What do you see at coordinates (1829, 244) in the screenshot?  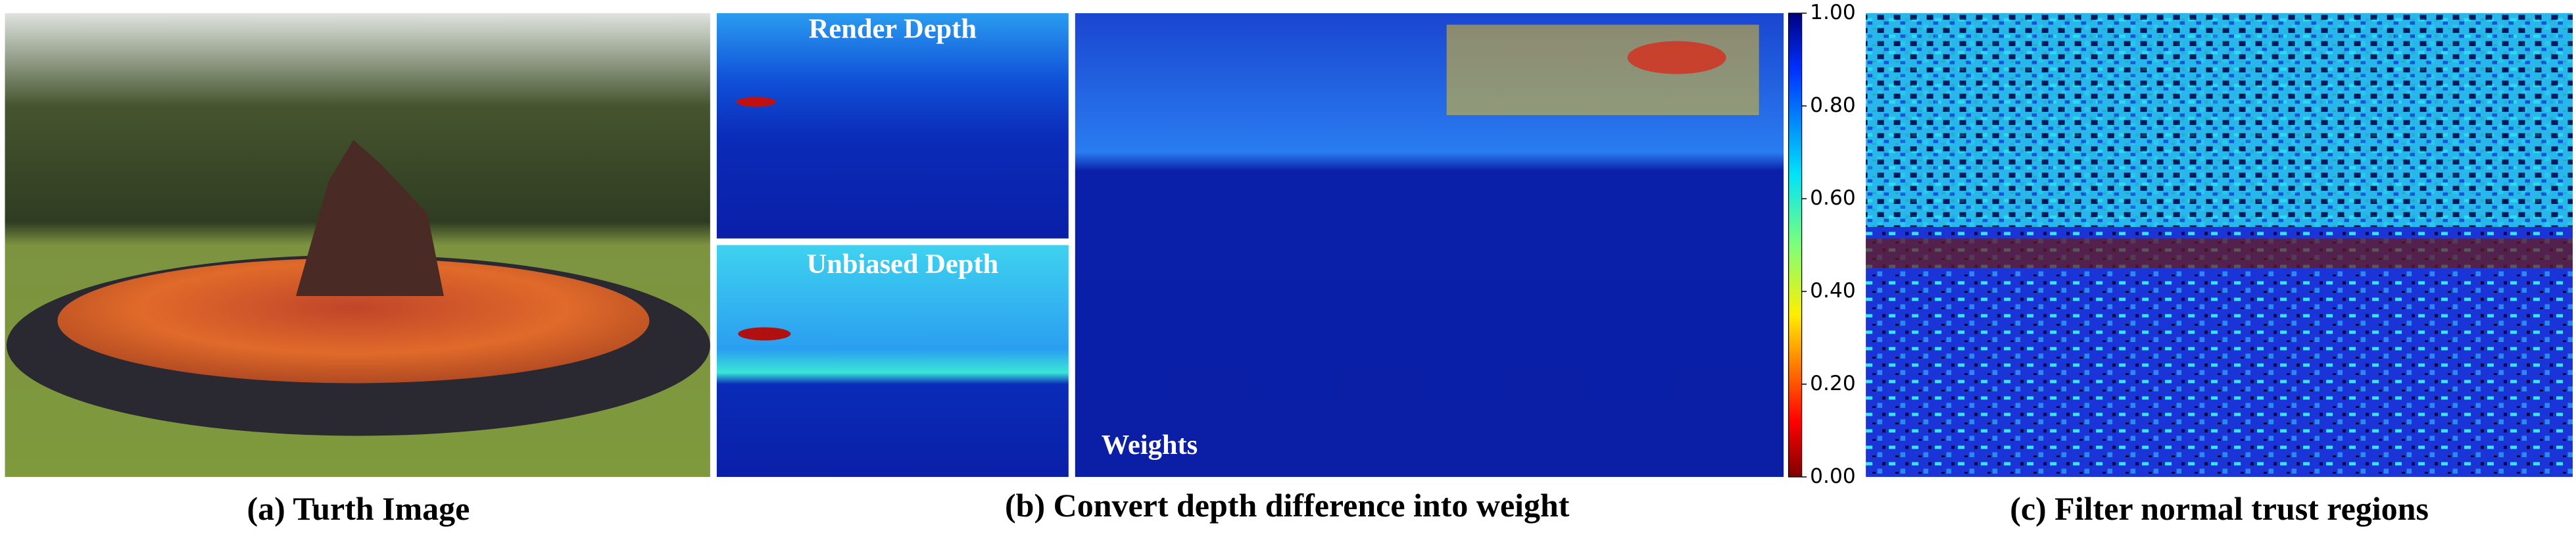 I see `colorbar-ticks: 1.00 0.80 0.60 0.40 0.20 0.00` at bounding box center [1829, 244].